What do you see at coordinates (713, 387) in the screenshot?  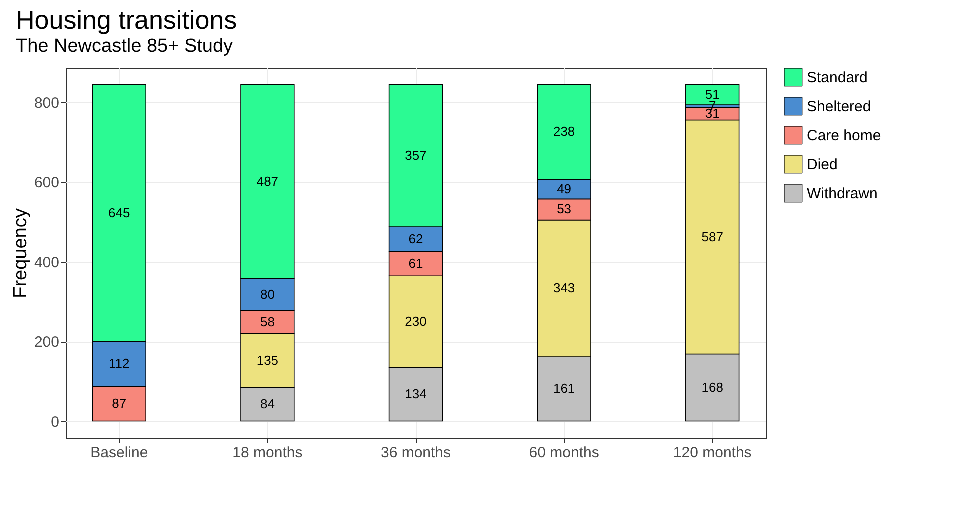 I see `data-label: 168` at bounding box center [713, 387].